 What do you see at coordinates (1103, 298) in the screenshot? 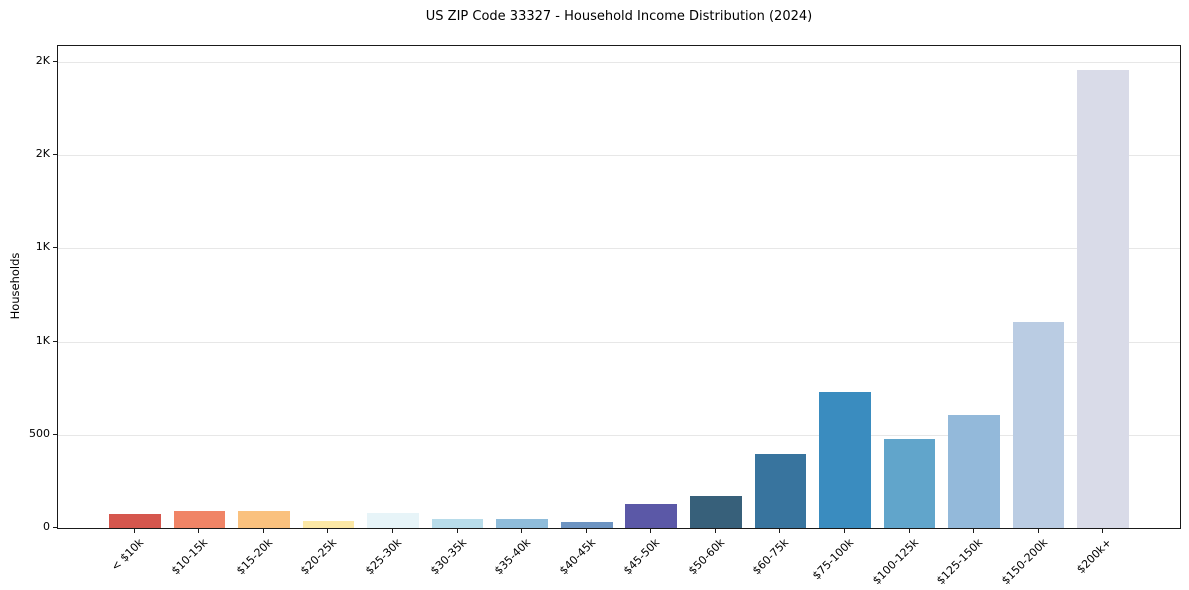
I see `bar-$200k+` at bounding box center [1103, 298].